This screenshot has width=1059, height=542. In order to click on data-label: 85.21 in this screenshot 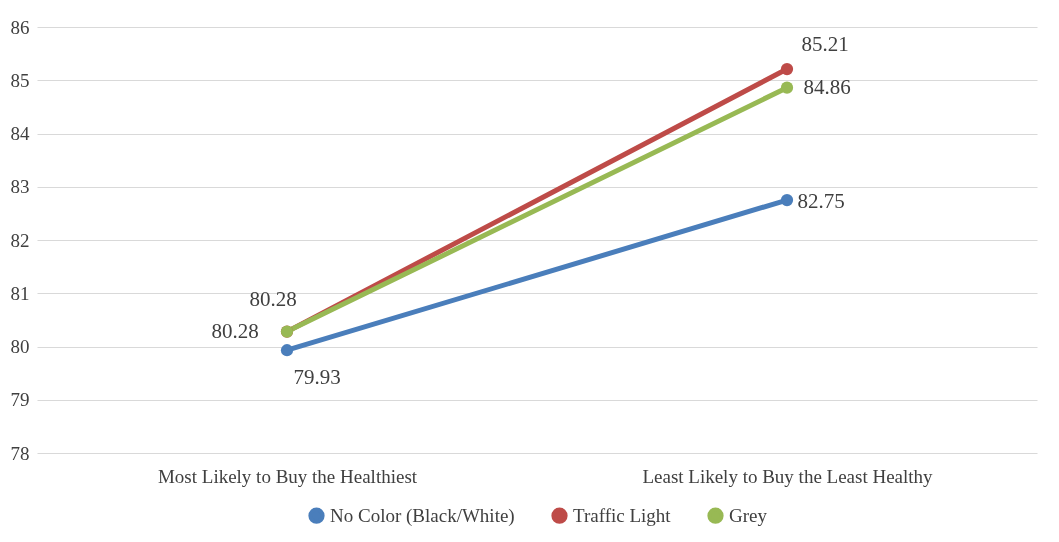, I will do `click(825, 44)`.